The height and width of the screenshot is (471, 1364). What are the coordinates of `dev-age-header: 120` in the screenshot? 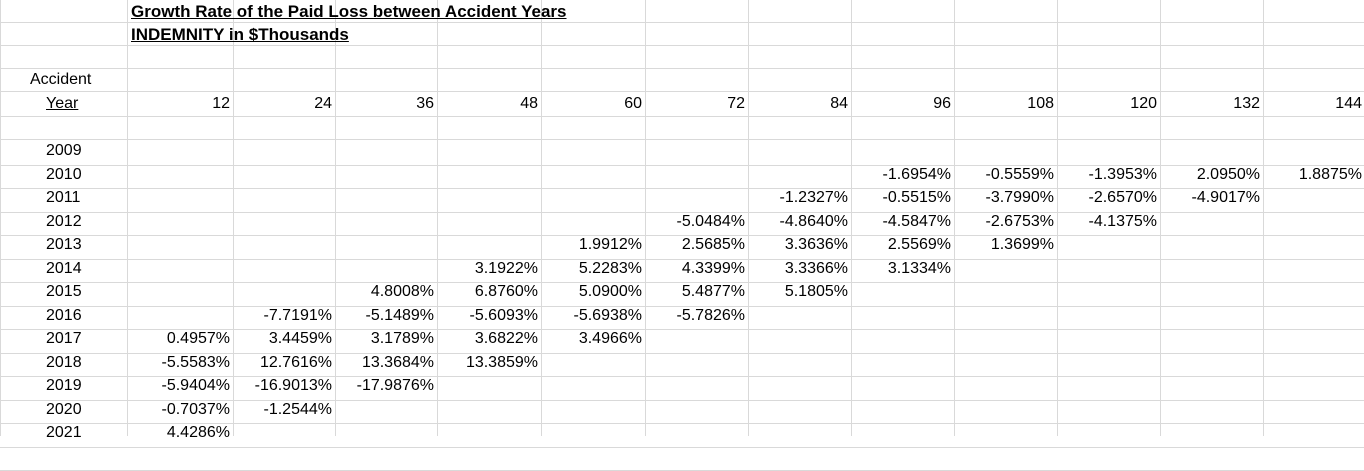 It's located at (1143, 103).